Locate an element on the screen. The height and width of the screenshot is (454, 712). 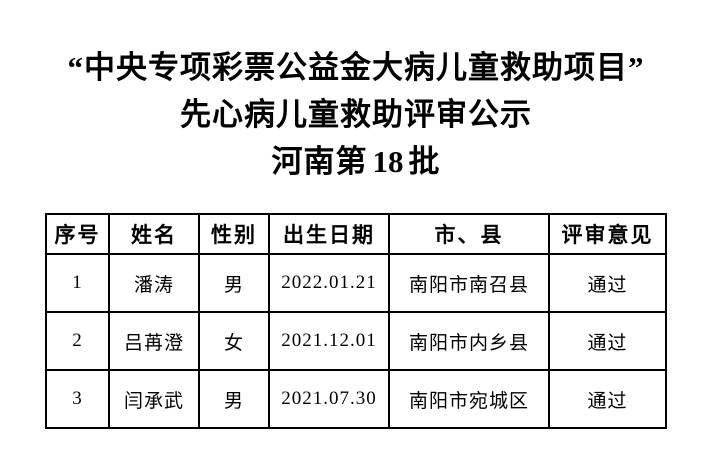
batch-suffix: 批 is located at coordinates (424, 161).